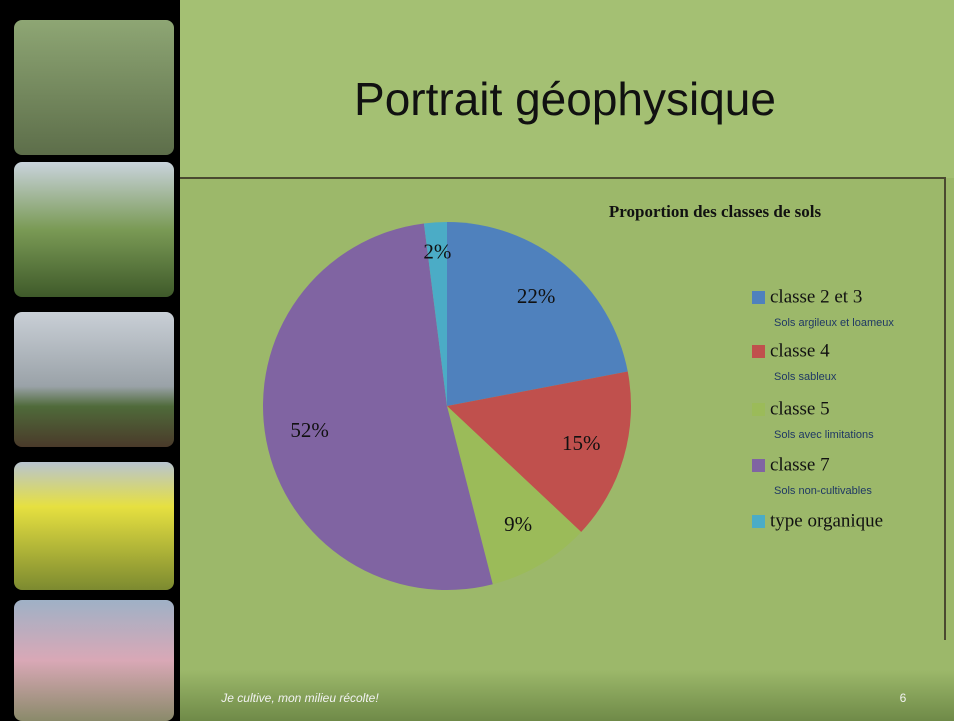 This screenshot has height=721, width=954. I want to click on page-number: 6, so click(903, 698).